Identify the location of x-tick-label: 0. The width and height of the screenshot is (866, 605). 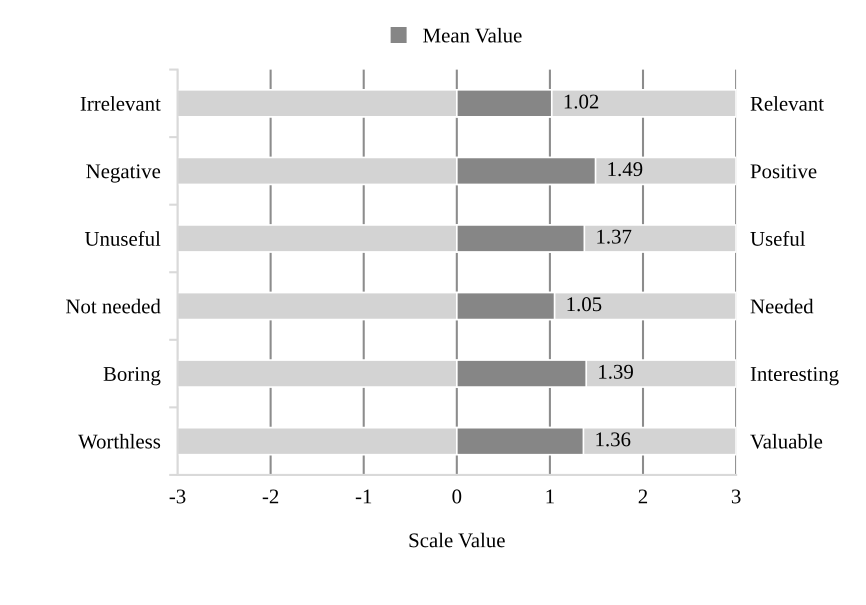
(457, 496).